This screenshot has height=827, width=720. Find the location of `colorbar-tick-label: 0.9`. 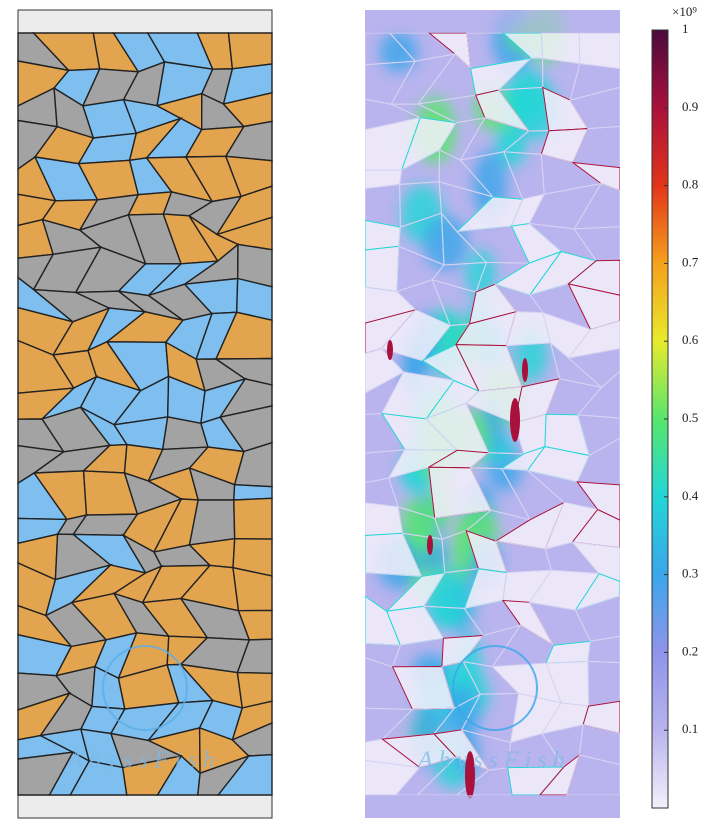

colorbar-tick-label: 0.9 is located at coordinates (690, 106).